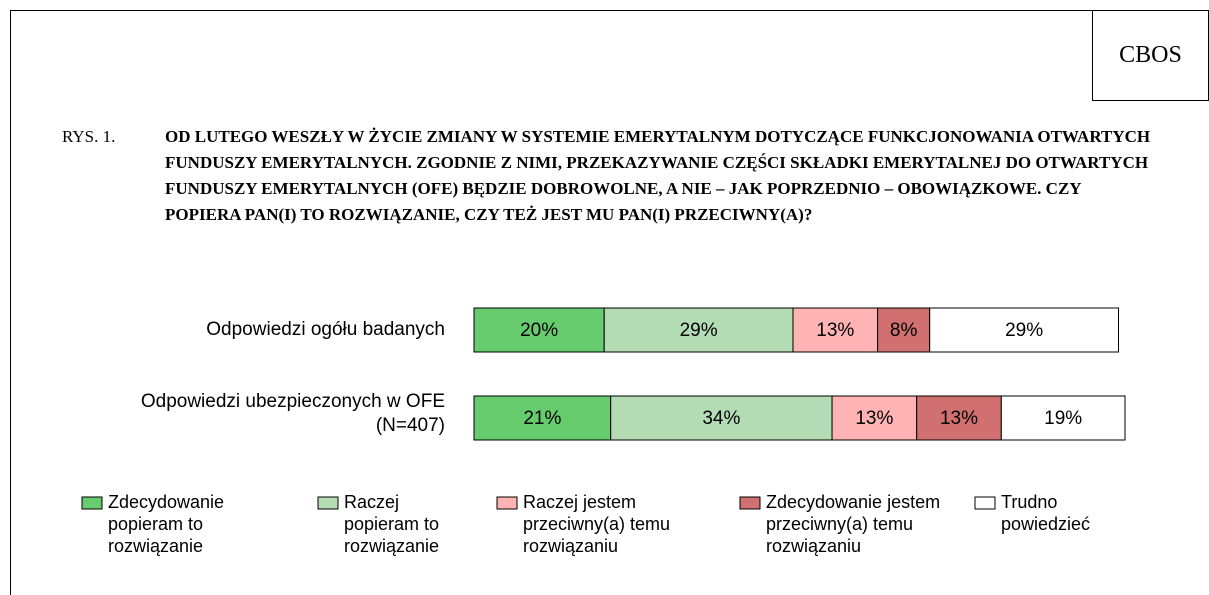 The image size is (1209, 595). I want to click on figure-label: RYS. 1., so click(89, 136).